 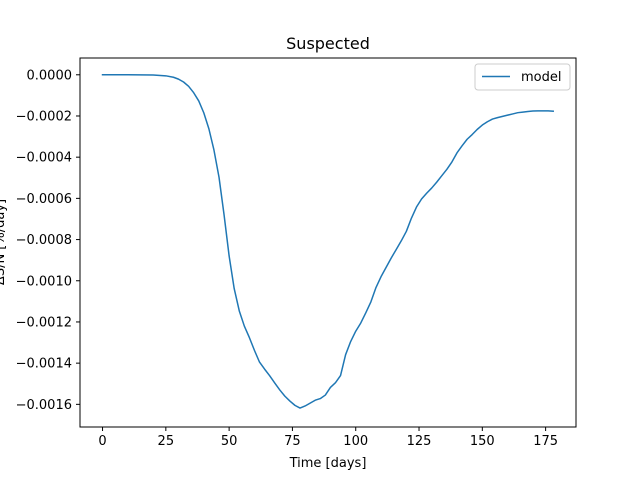 I want to click on y-axis-label: ΔS/N [%/day], so click(x=4, y=242).